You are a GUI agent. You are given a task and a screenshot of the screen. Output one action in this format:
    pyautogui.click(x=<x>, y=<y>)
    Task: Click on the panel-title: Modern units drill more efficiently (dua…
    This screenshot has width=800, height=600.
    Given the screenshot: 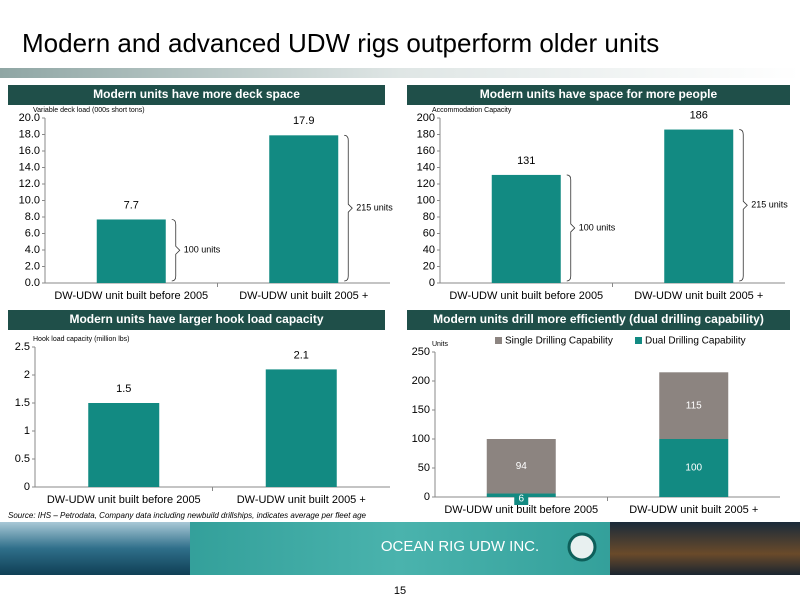 What is the action you would take?
    pyautogui.click(x=598, y=319)
    